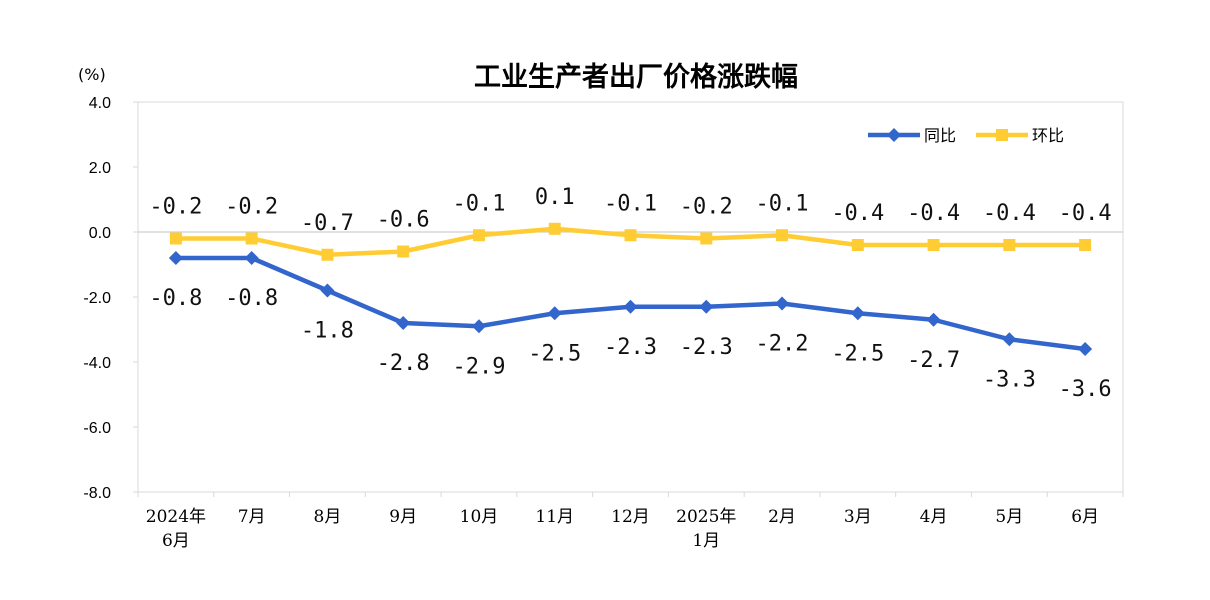  I want to click on x-tick-label: 11月, so click(554, 517).